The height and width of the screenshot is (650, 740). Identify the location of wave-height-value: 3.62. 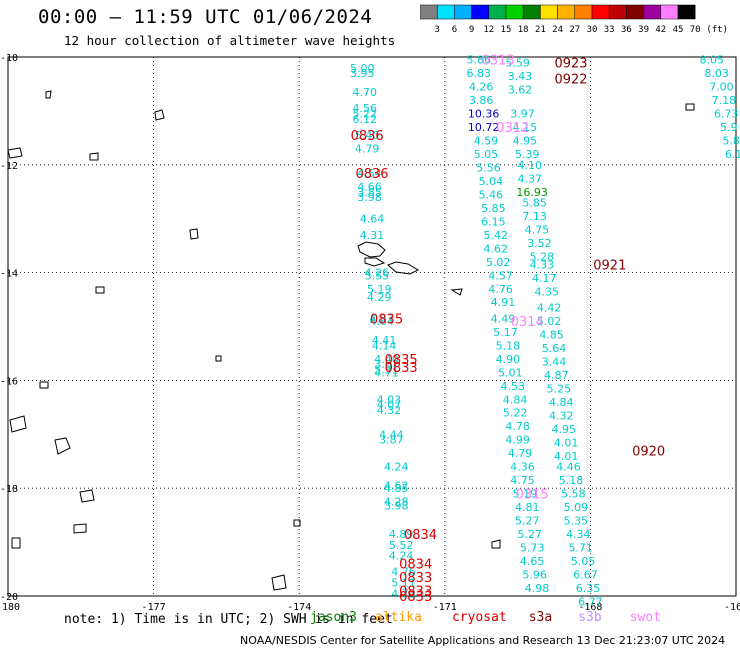
(520, 89).